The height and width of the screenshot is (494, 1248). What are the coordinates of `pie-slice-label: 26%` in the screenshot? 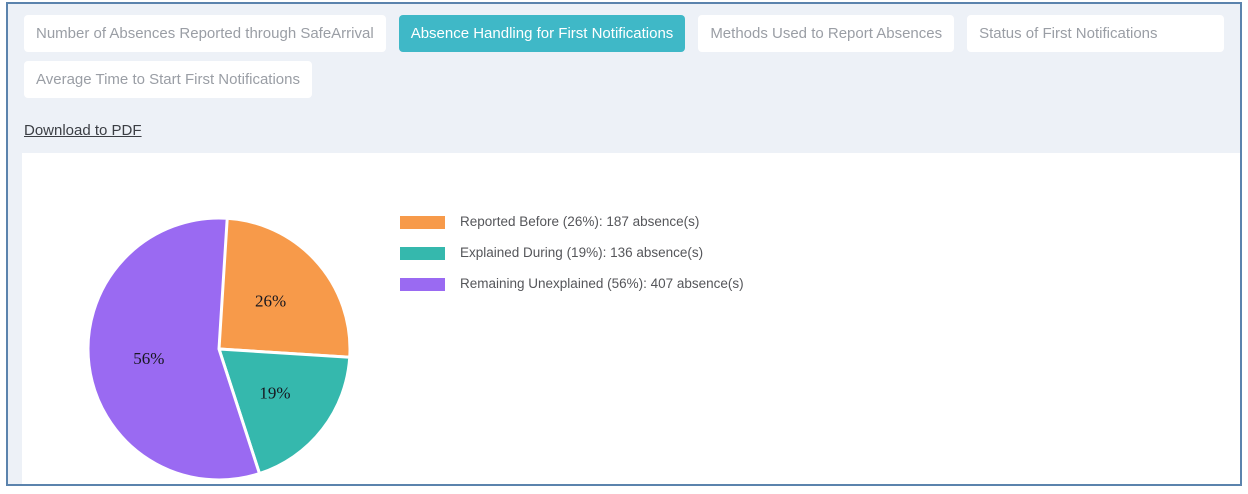 It's located at (270, 301).